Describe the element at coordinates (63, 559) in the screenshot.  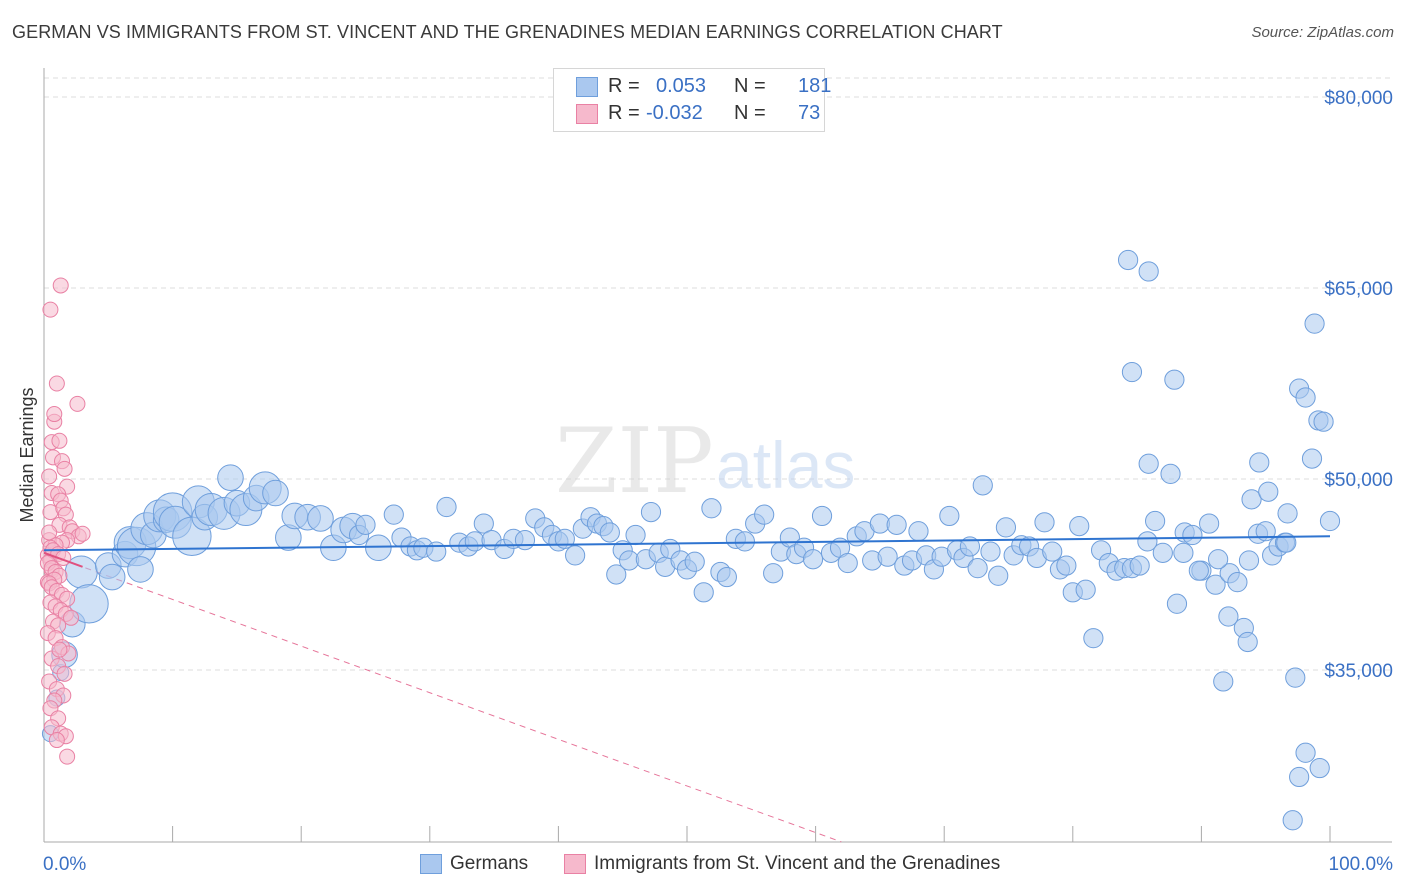
I see `trend-line-immigrants-solid` at that location.